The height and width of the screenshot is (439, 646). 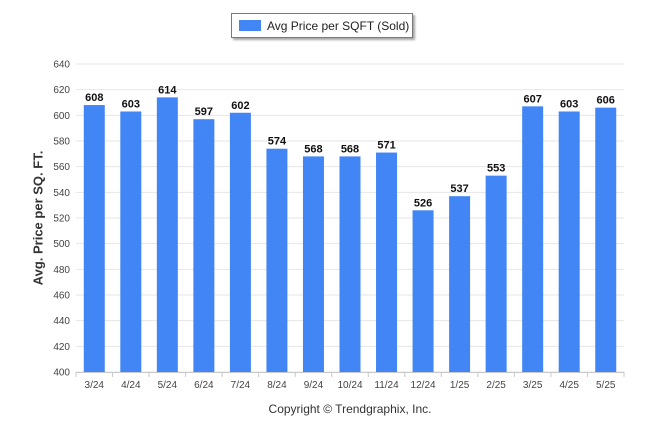 I want to click on y-tick-label: 640, so click(x=61, y=65).